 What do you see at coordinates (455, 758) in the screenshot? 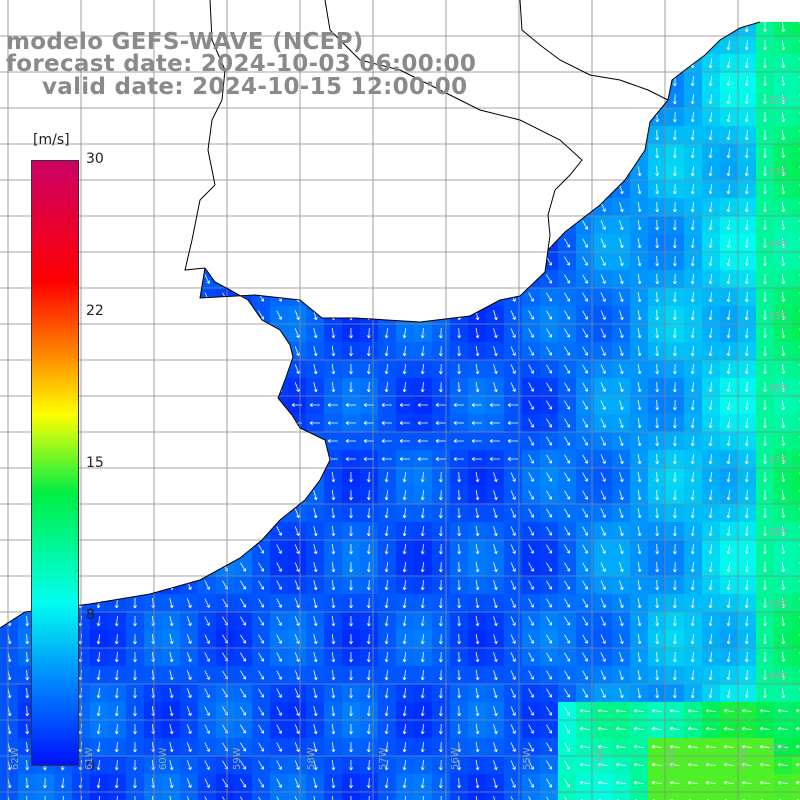
I see `lon-label: 56W` at bounding box center [455, 758].